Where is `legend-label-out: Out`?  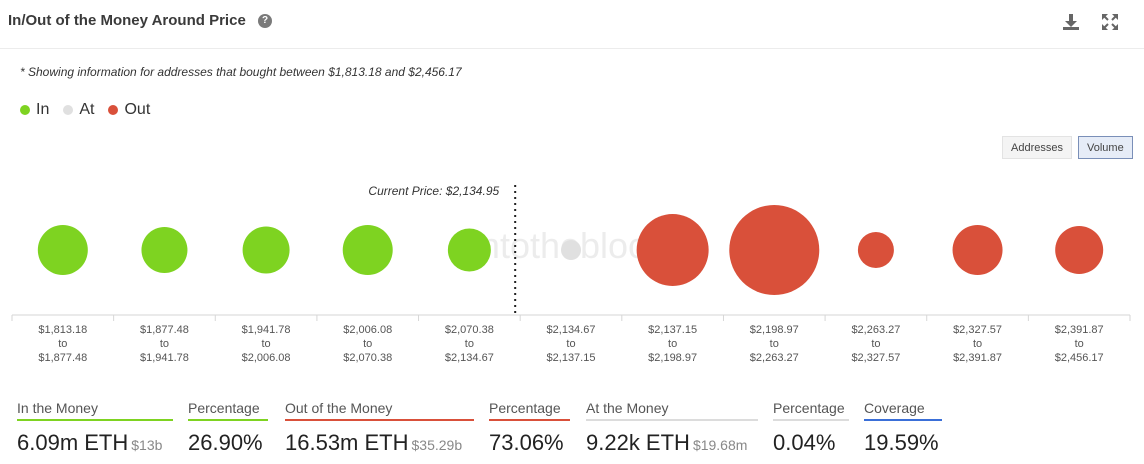 legend-label-out: Out is located at coordinates (137, 109).